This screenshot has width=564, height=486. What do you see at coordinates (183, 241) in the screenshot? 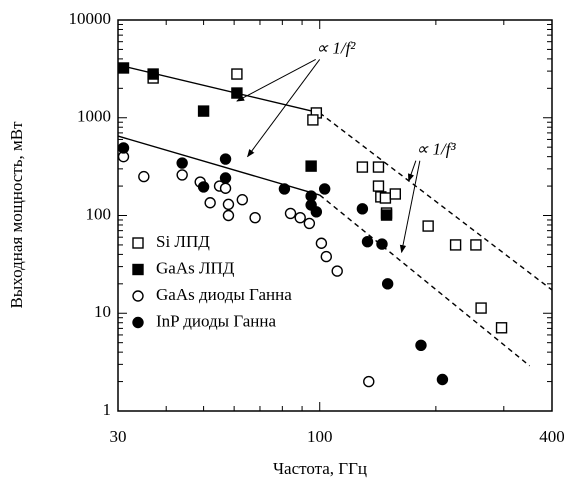
I see `legend-label: Si ЛПД` at bounding box center [183, 241].